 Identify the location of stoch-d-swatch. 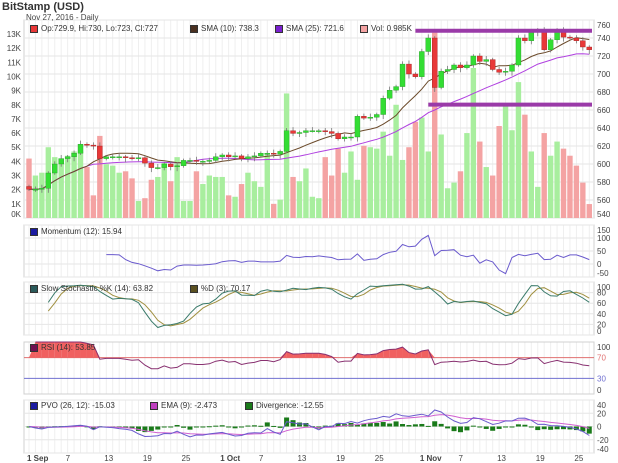
(194, 288).